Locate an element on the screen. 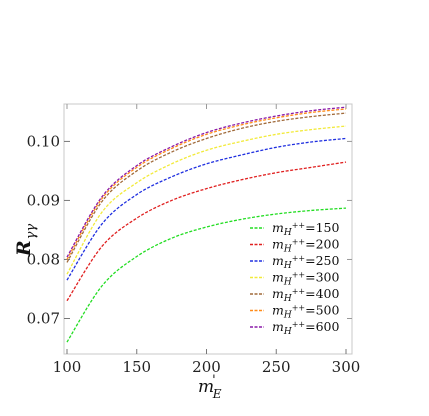 This screenshot has width=429, height=416. legend-label: mH++=150 is located at coordinates (306, 229).